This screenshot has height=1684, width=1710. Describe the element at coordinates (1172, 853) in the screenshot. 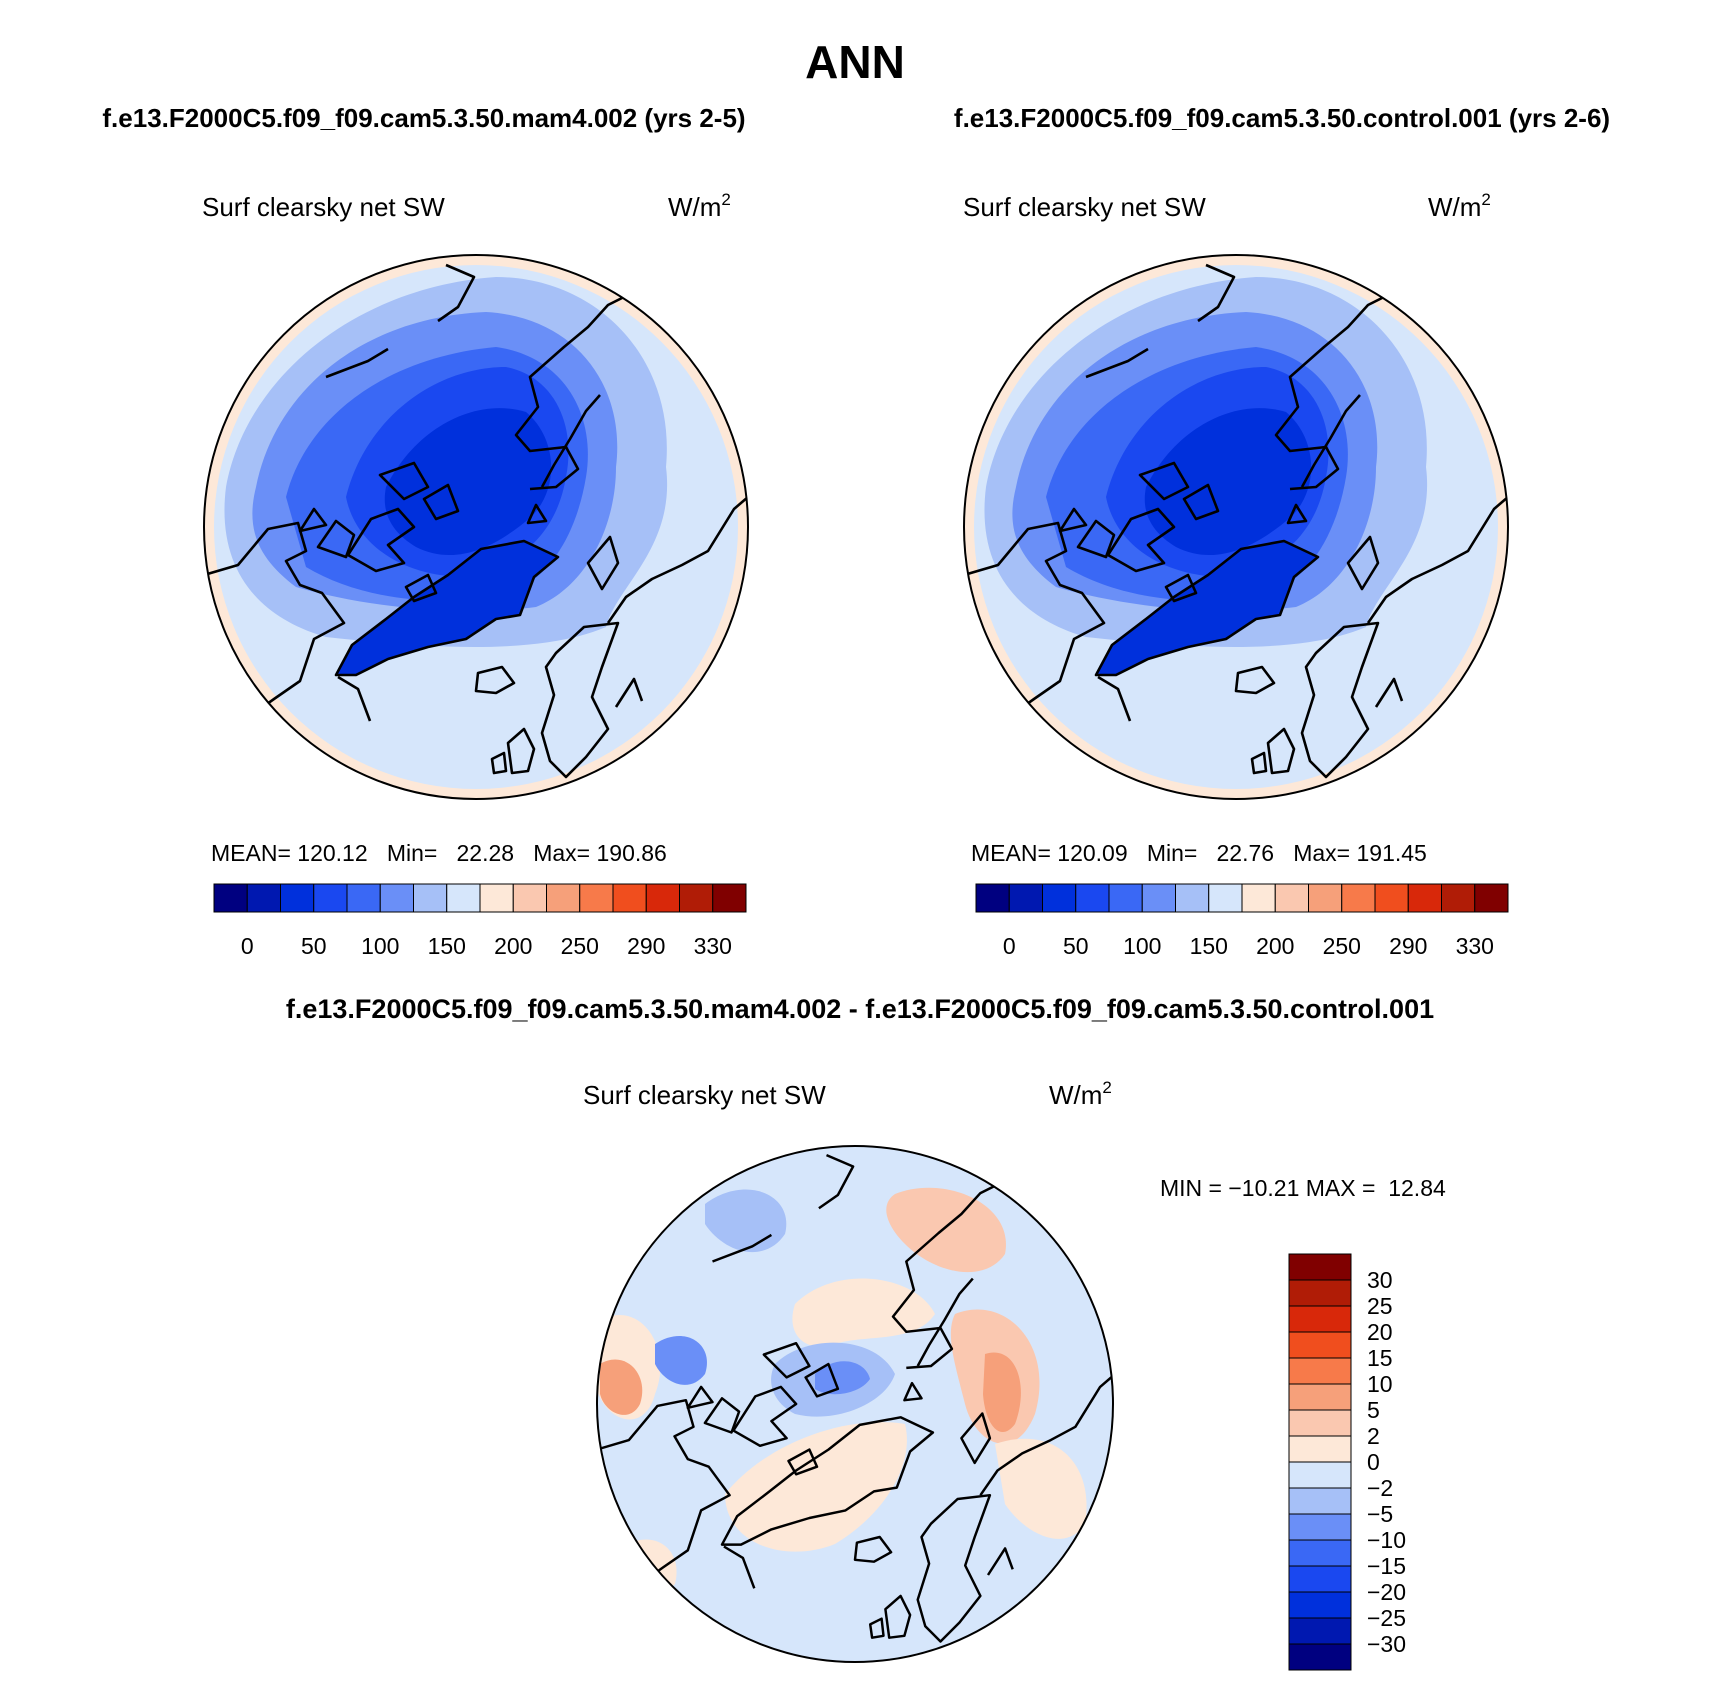

I see `panel-2-min-label: Min=` at that location.